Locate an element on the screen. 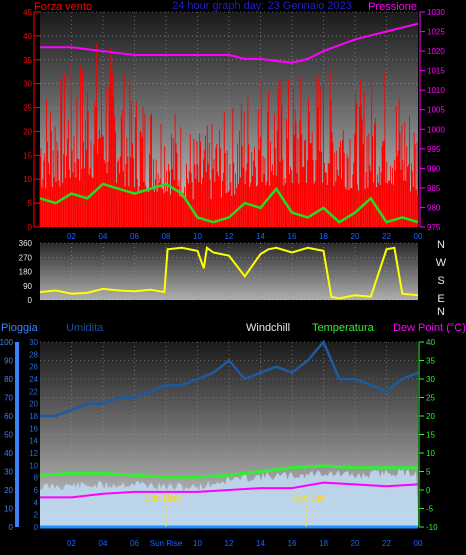  wind-tick-label: 0 is located at coordinates (30, 227).